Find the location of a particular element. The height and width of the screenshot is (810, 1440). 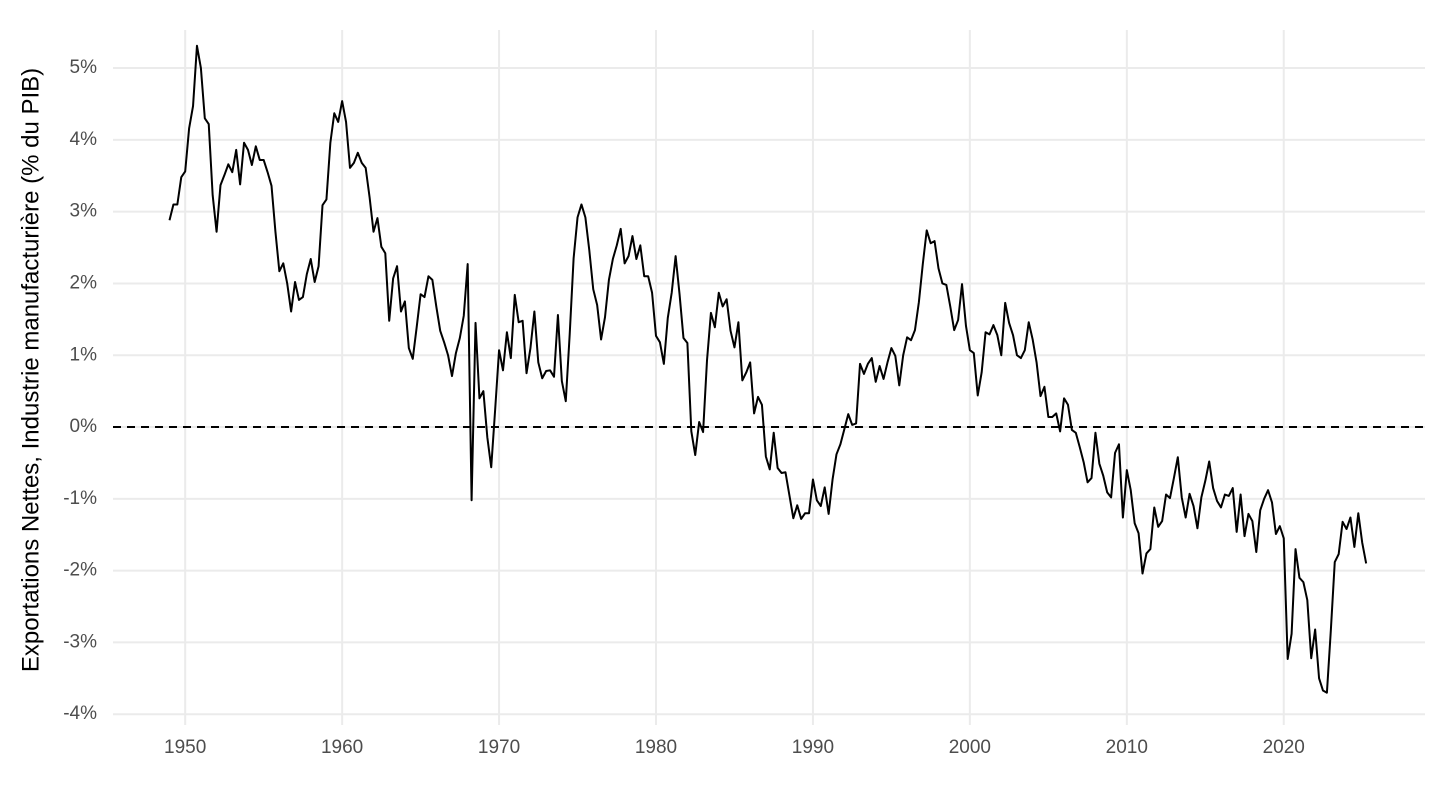

x-tick-label: 1950 is located at coordinates (185, 747).